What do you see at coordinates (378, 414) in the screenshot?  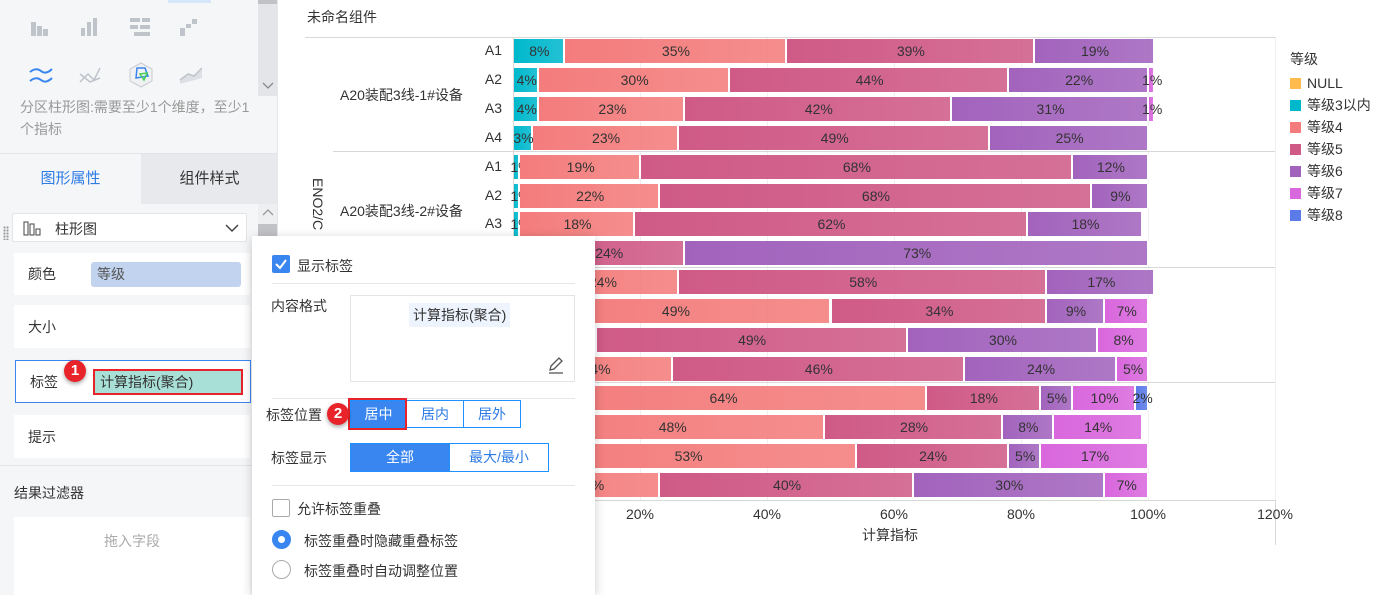 I see `position-center-button: 居中` at bounding box center [378, 414].